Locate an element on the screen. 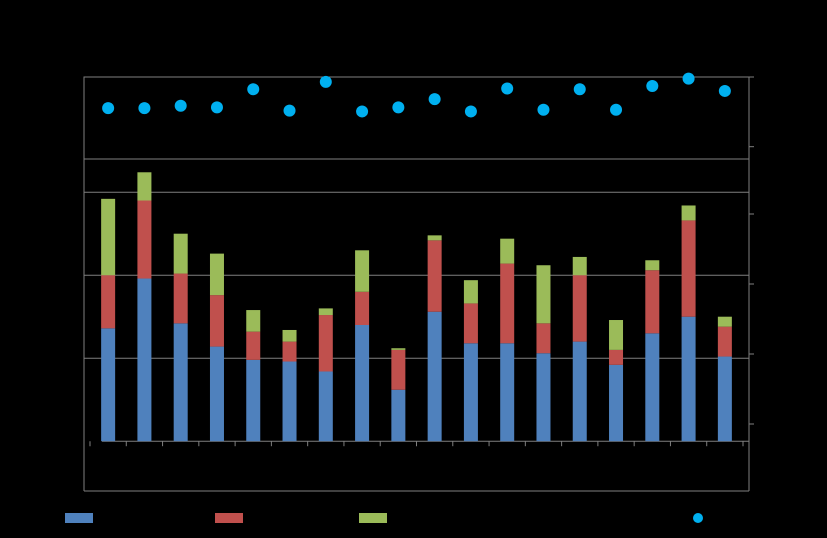 The height and width of the screenshot is (538, 827). marker-panel is located at coordinates (418, 116).